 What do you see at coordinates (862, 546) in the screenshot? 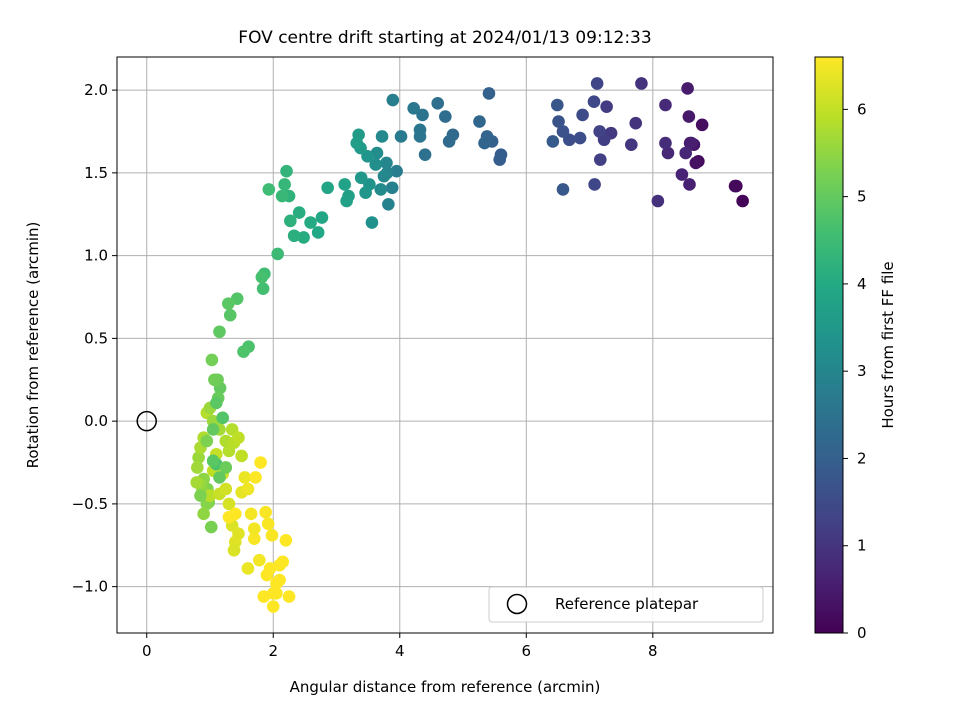
I see `colorbar-tick-label: 1` at bounding box center [862, 546].